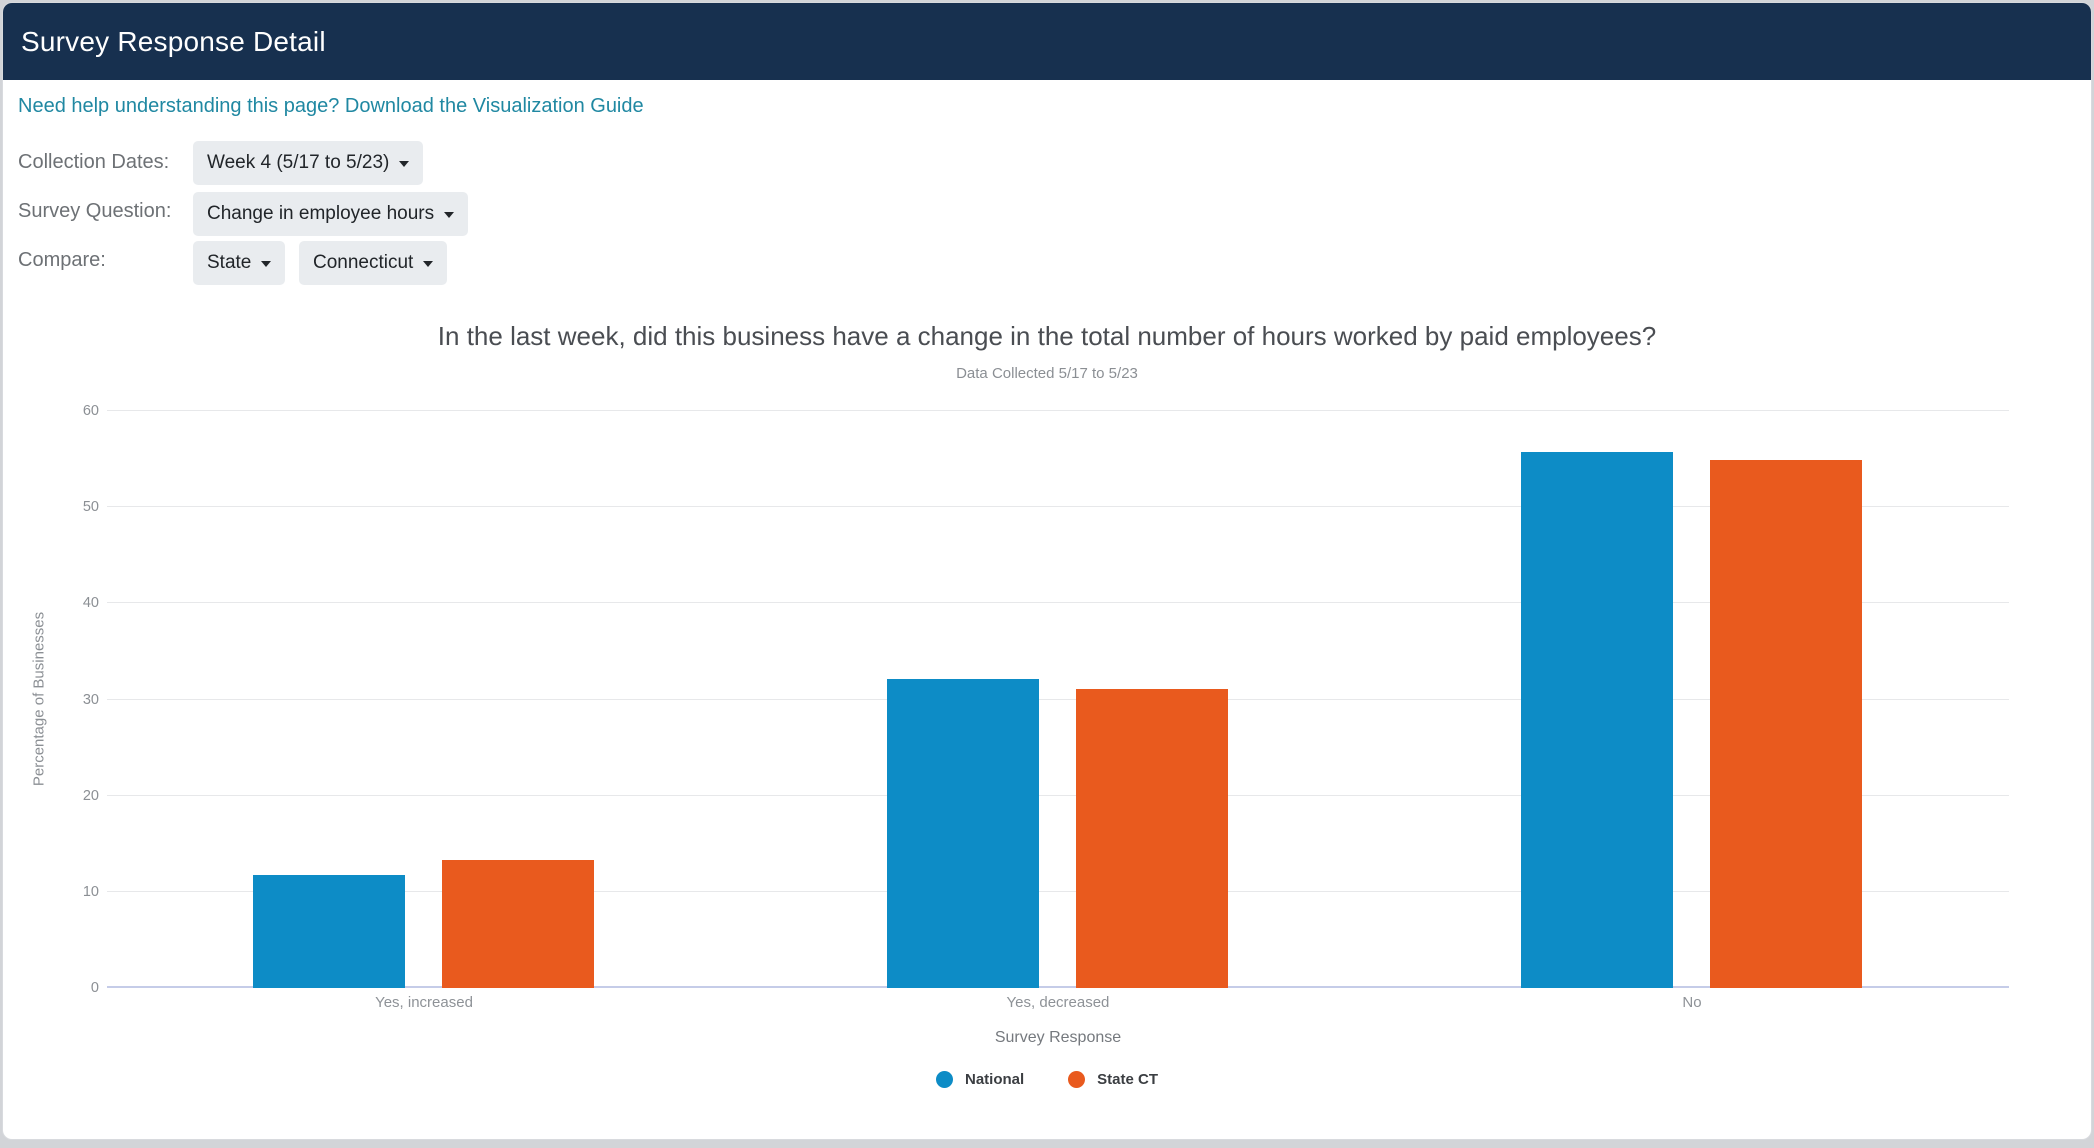 The height and width of the screenshot is (1148, 2094). Describe the element at coordinates (1077, 1079) in the screenshot. I see `legend-dot-state-ct` at that location.